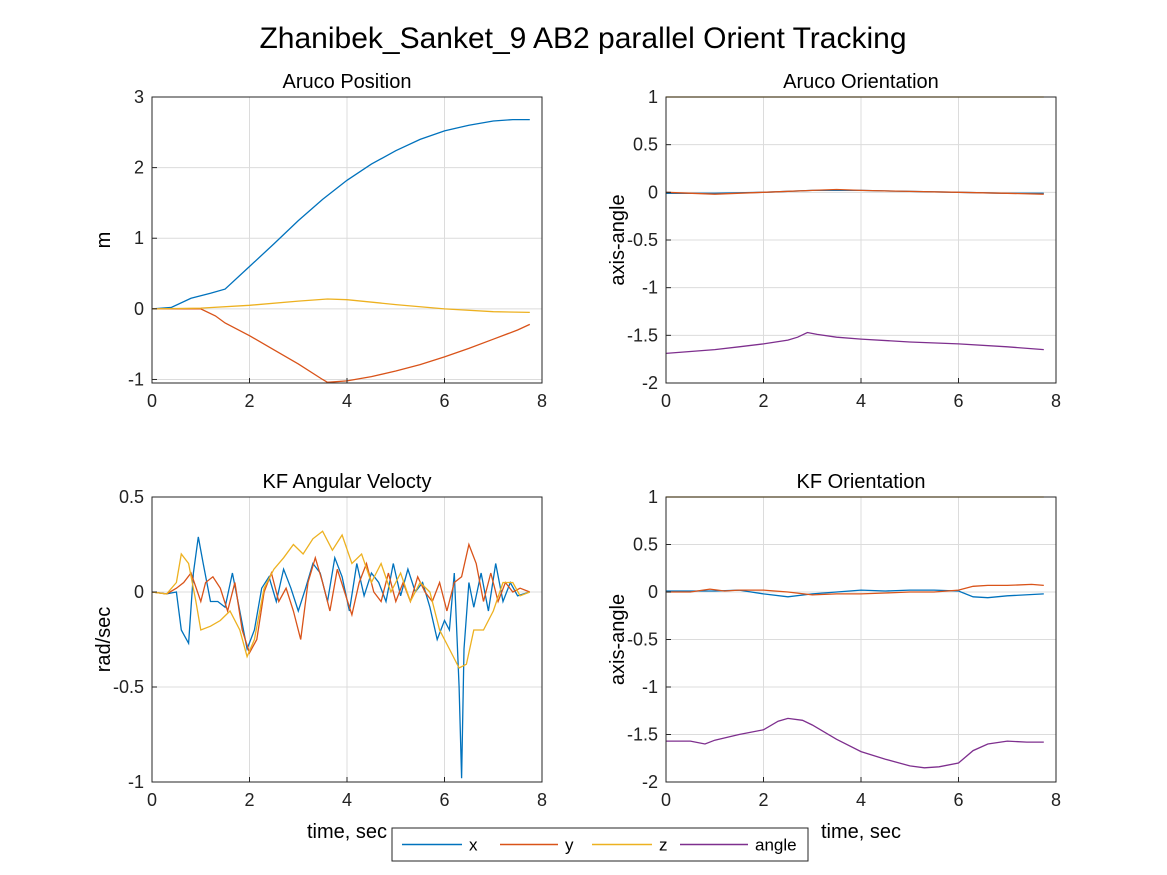  Describe the element at coordinates (776, 845) in the screenshot. I see `legend-label-angle: angle` at that location.